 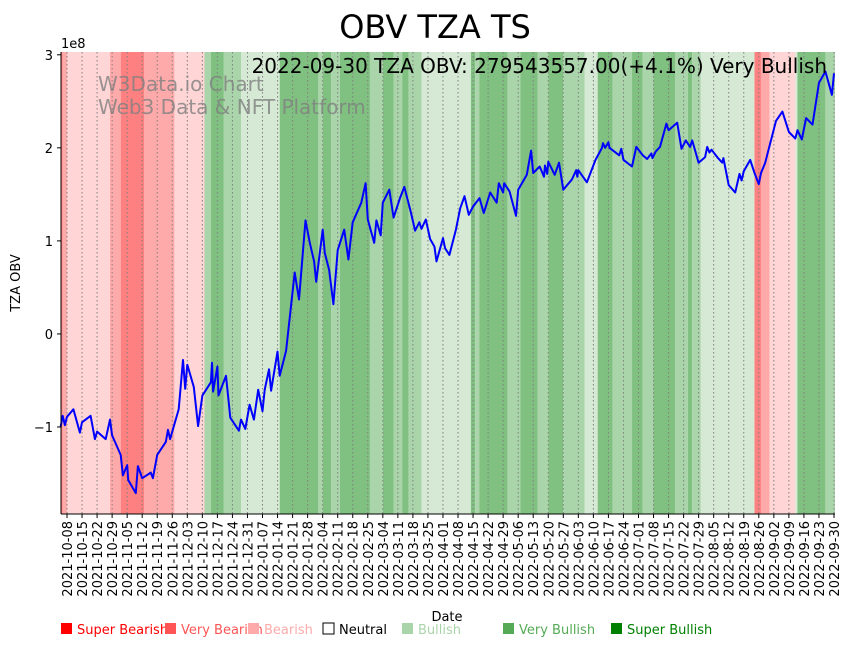 I want to click on legend-label: Neutral, so click(x=363, y=630).